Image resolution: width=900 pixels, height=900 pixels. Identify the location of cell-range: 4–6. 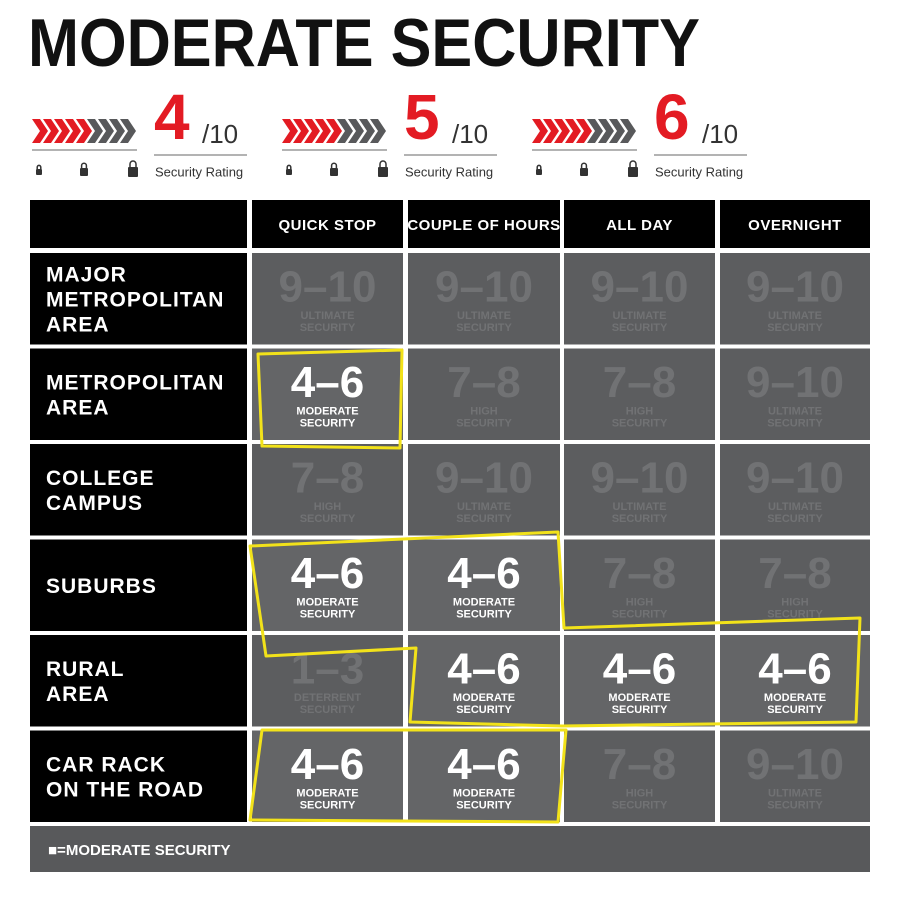
(794, 669).